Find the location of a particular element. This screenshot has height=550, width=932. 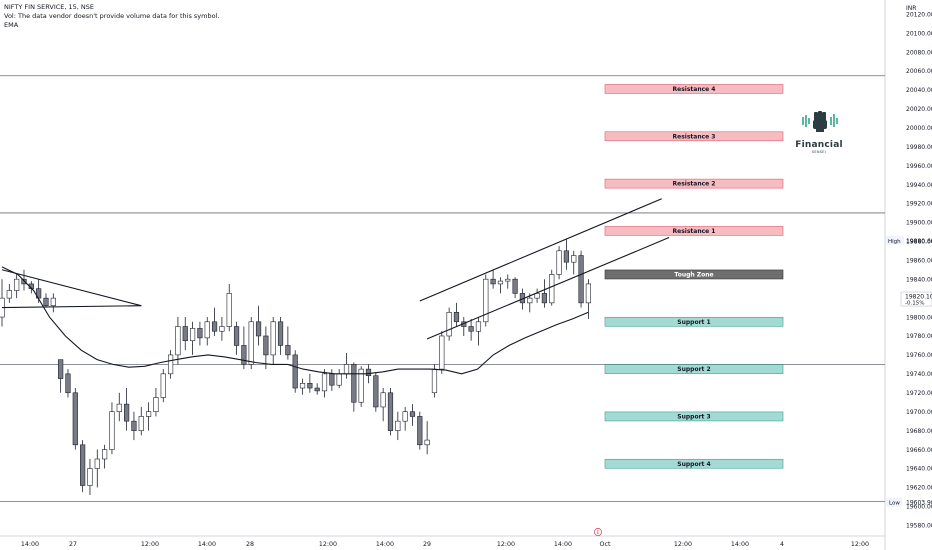

trendline-falling-wedge-lower is located at coordinates (71, 307).